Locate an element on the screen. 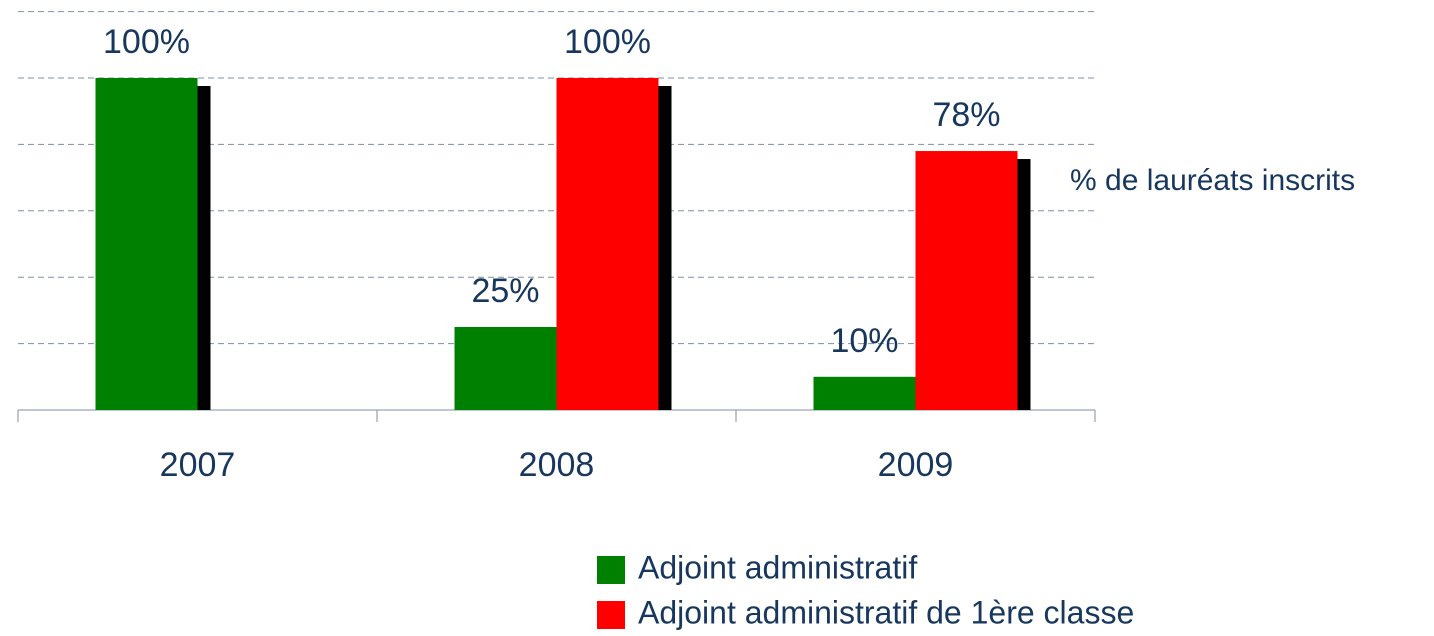 The width and height of the screenshot is (1434, 636). value-label: 25% is located at coordinates (505, 291).